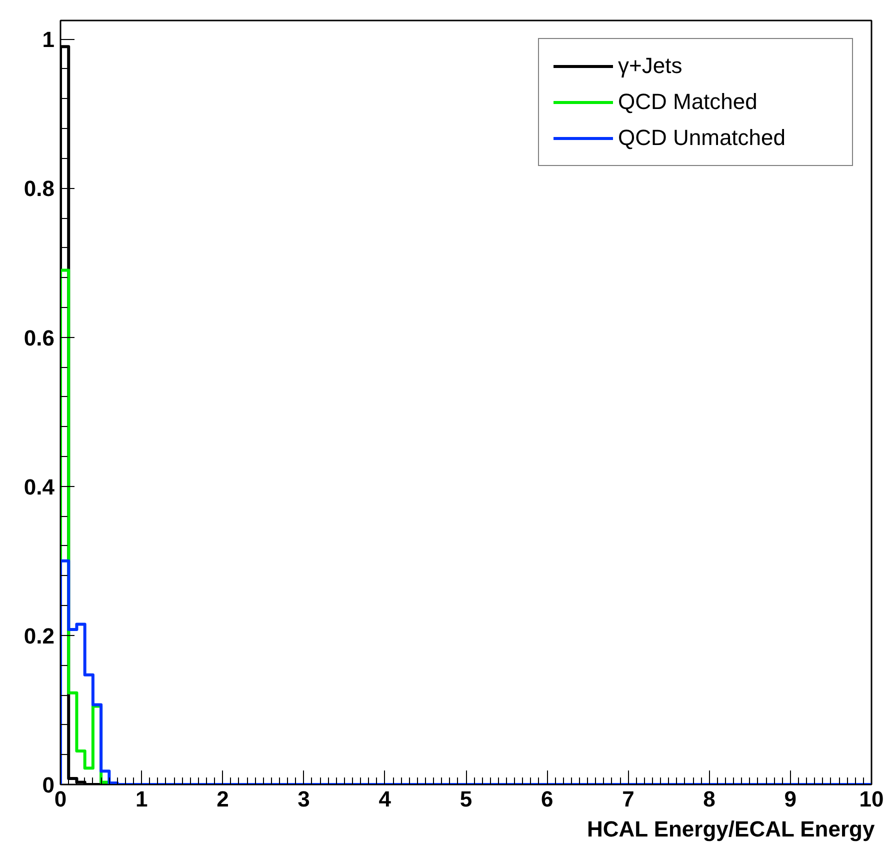 Image resolution: width=893 pixels, height=864 pixels. I want to click on x-tick-label: 1, so click(141, 799).